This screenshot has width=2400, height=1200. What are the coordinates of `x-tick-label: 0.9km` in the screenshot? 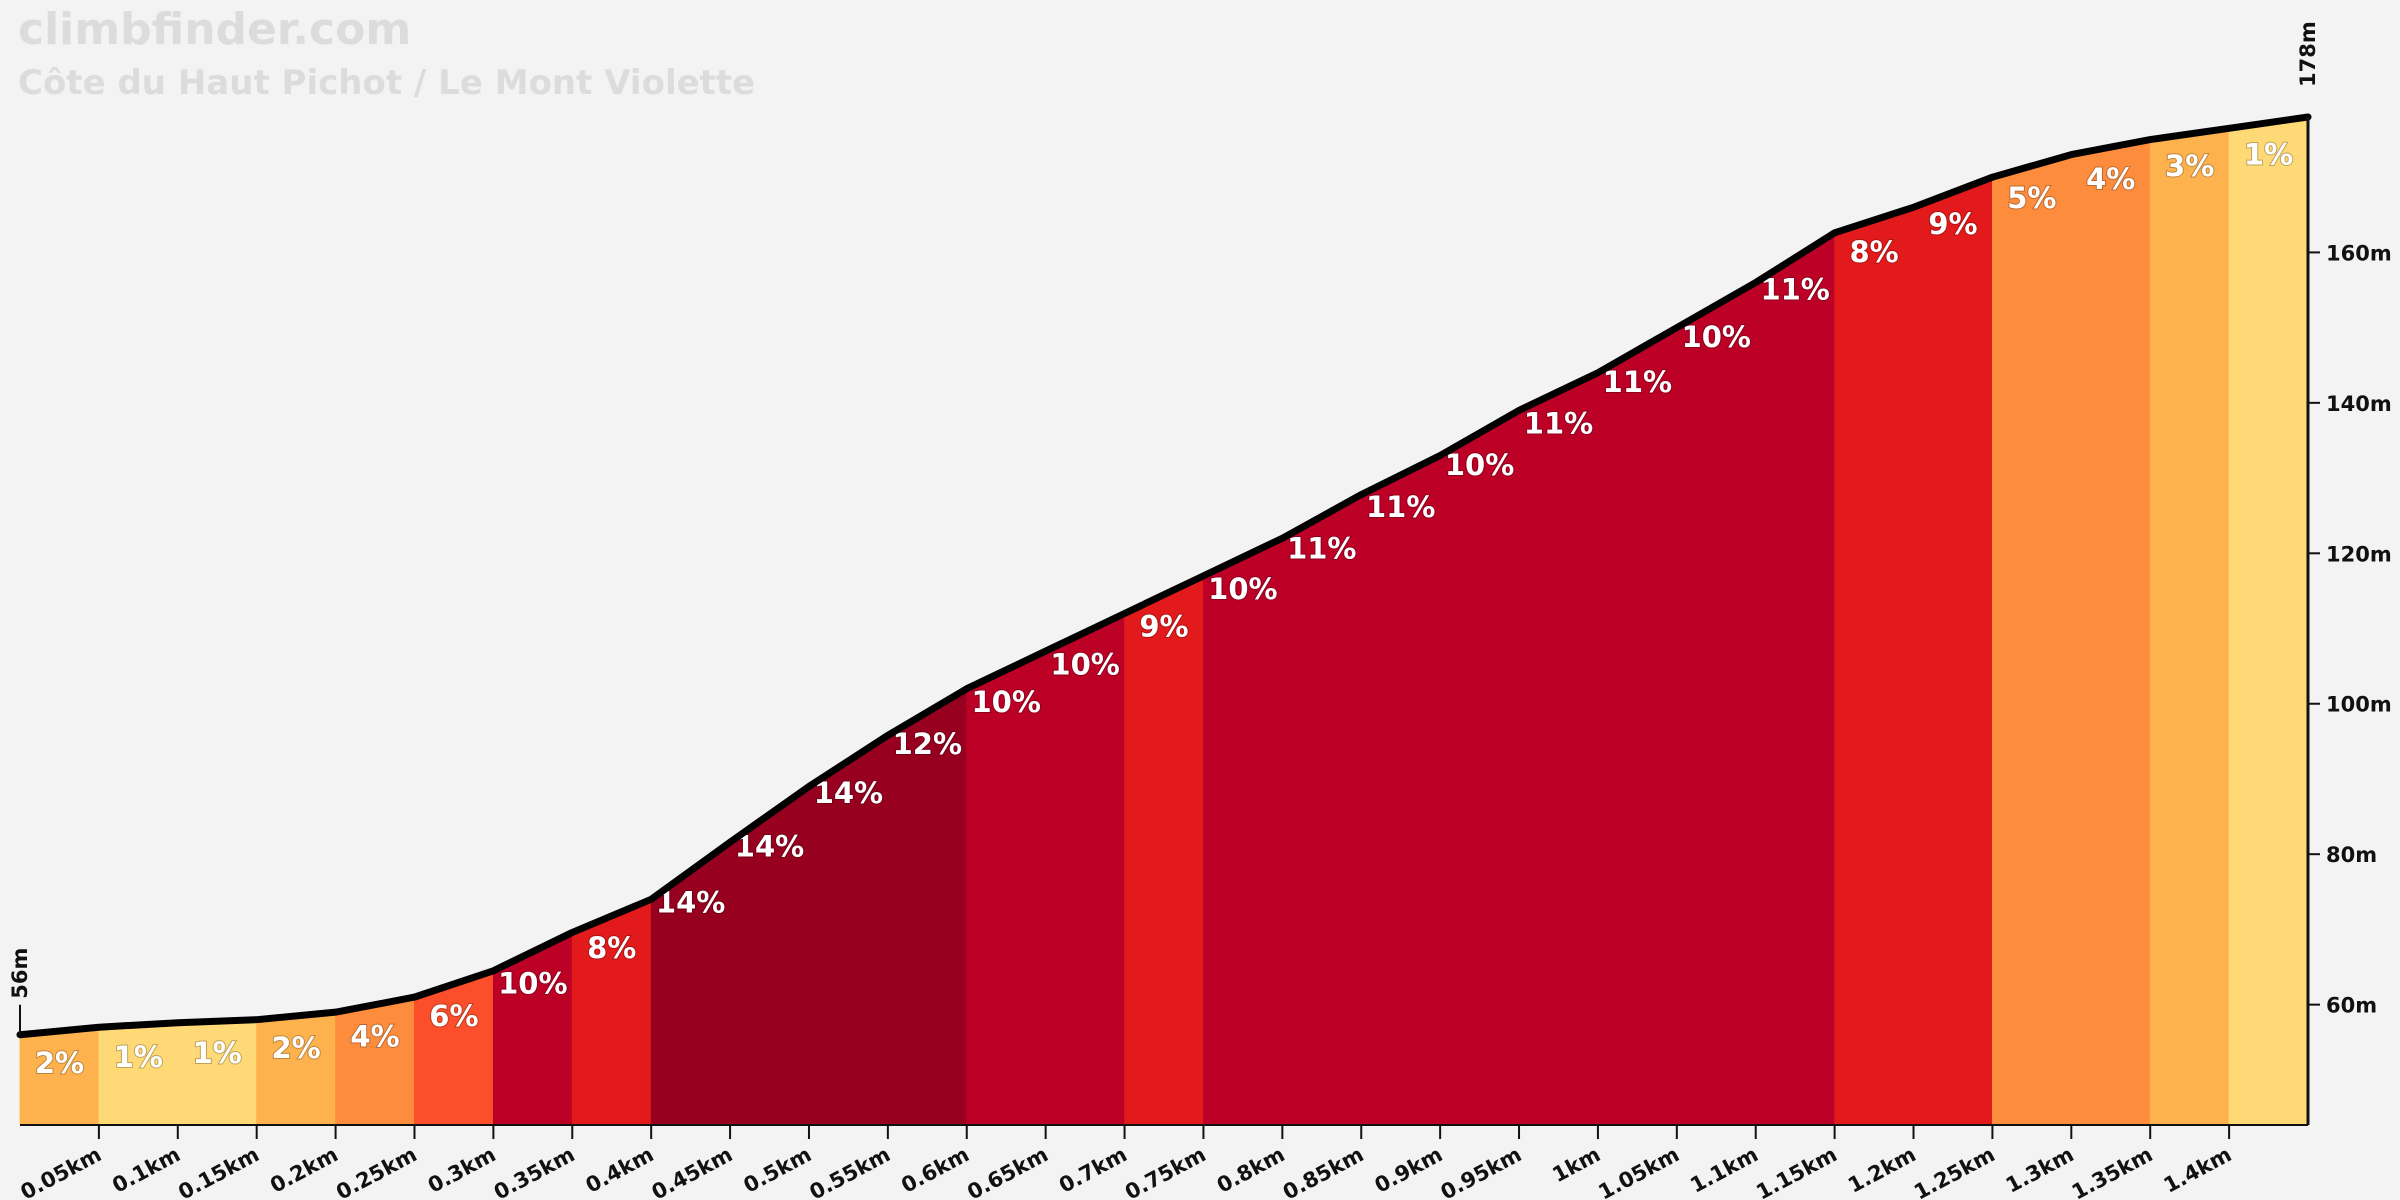 It's located at (1409, 1169).